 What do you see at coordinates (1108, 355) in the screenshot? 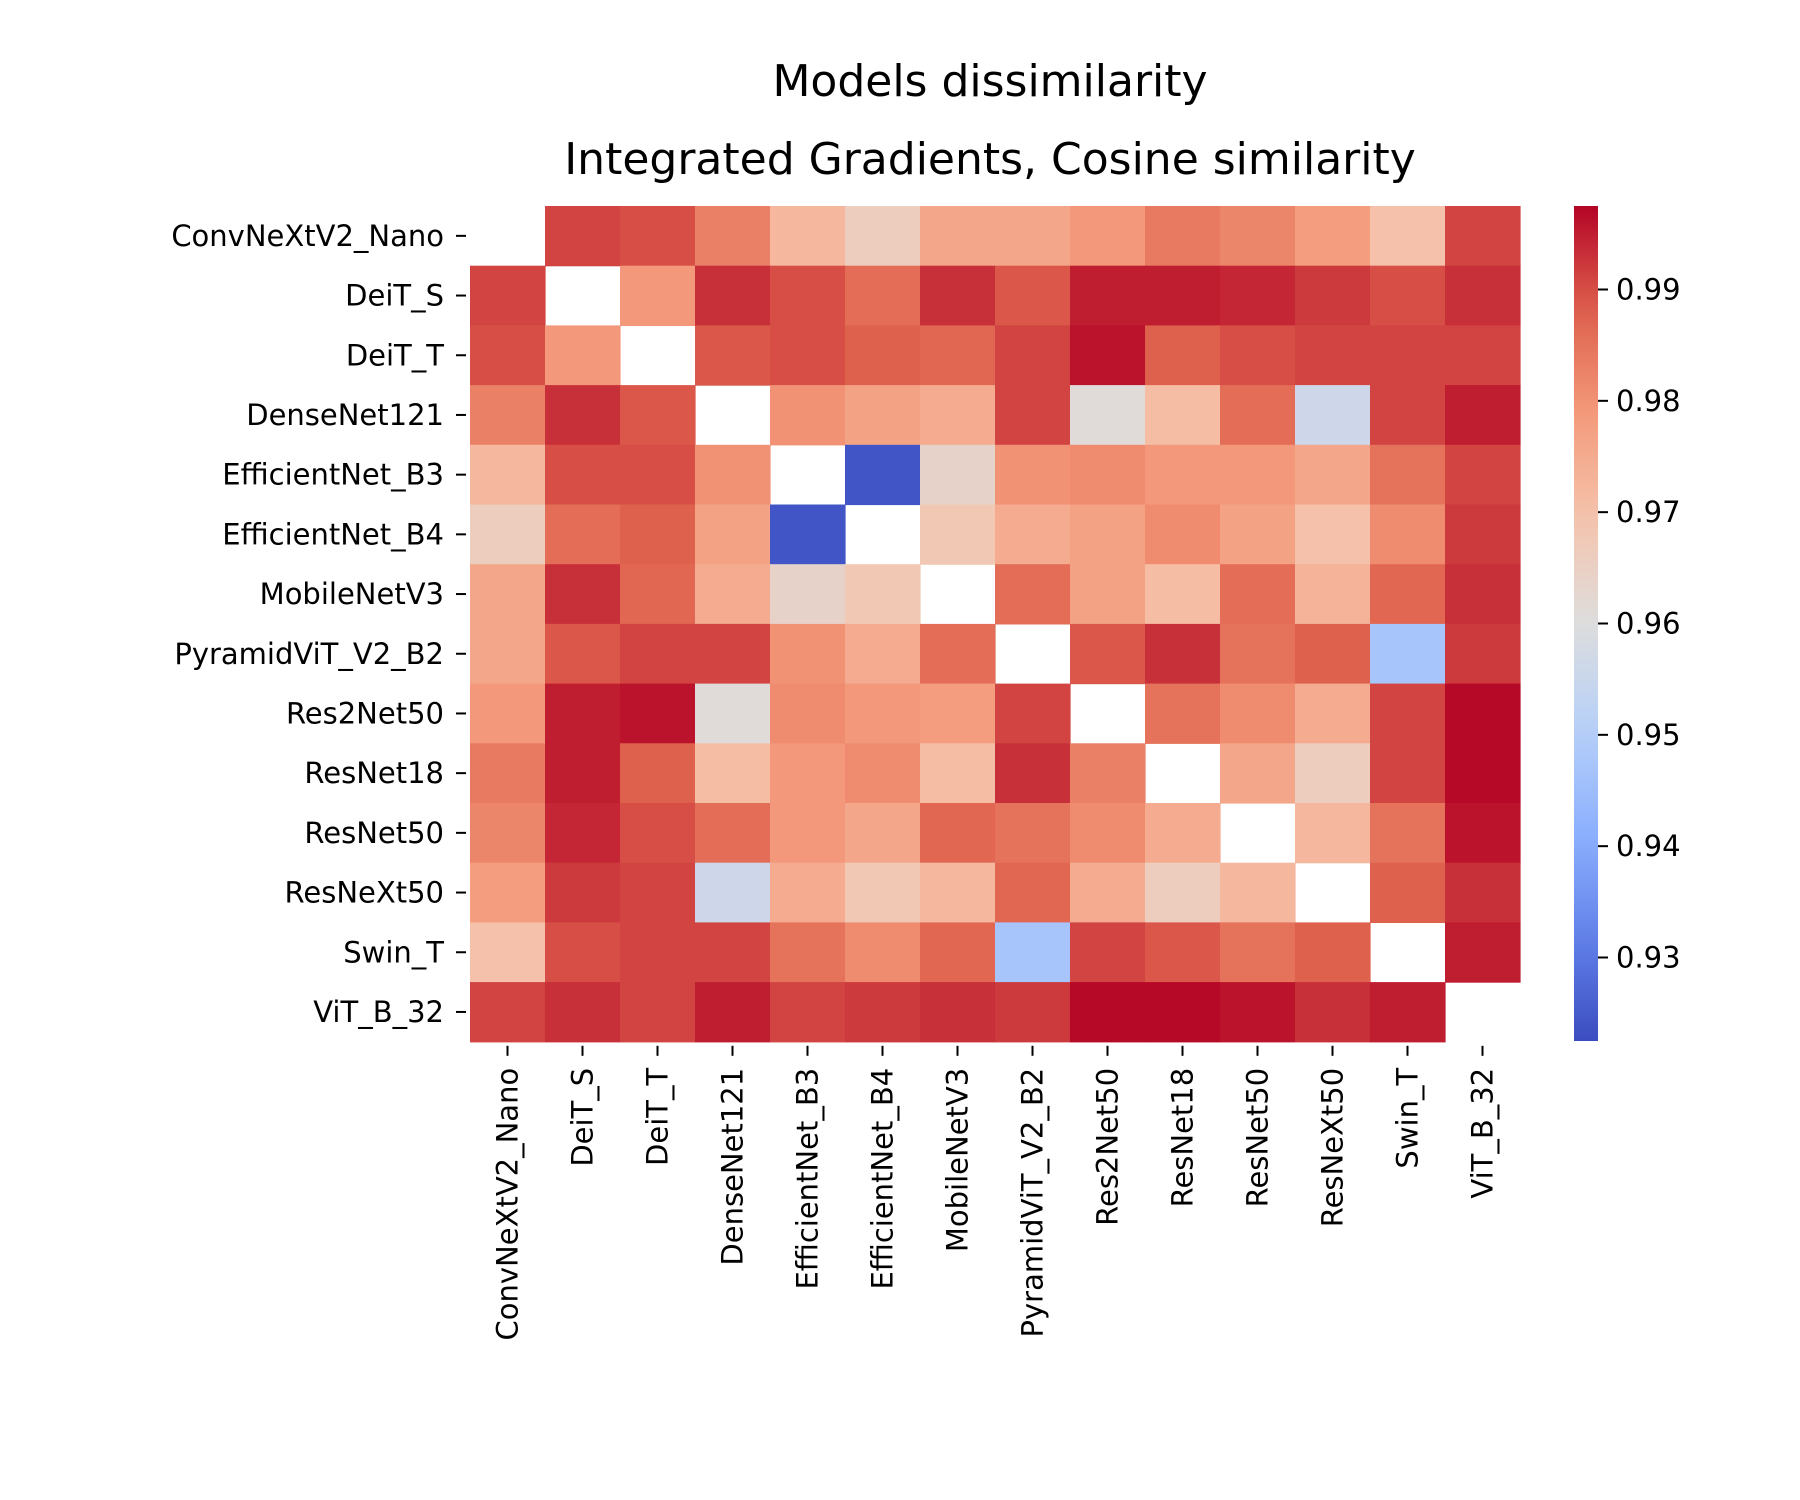
I see `cell-deit-t-res2net50` at bounding box center [1108, 355].